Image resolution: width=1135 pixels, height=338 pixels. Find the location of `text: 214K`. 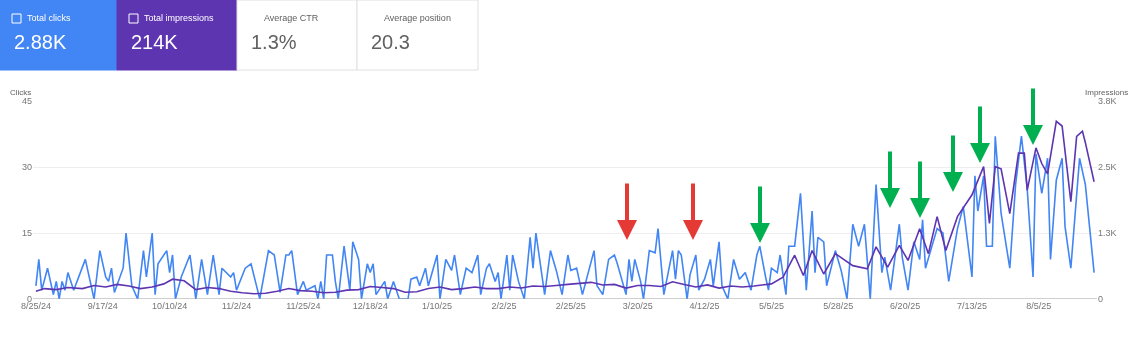

text: 214K is located at coordinates (155, 42).